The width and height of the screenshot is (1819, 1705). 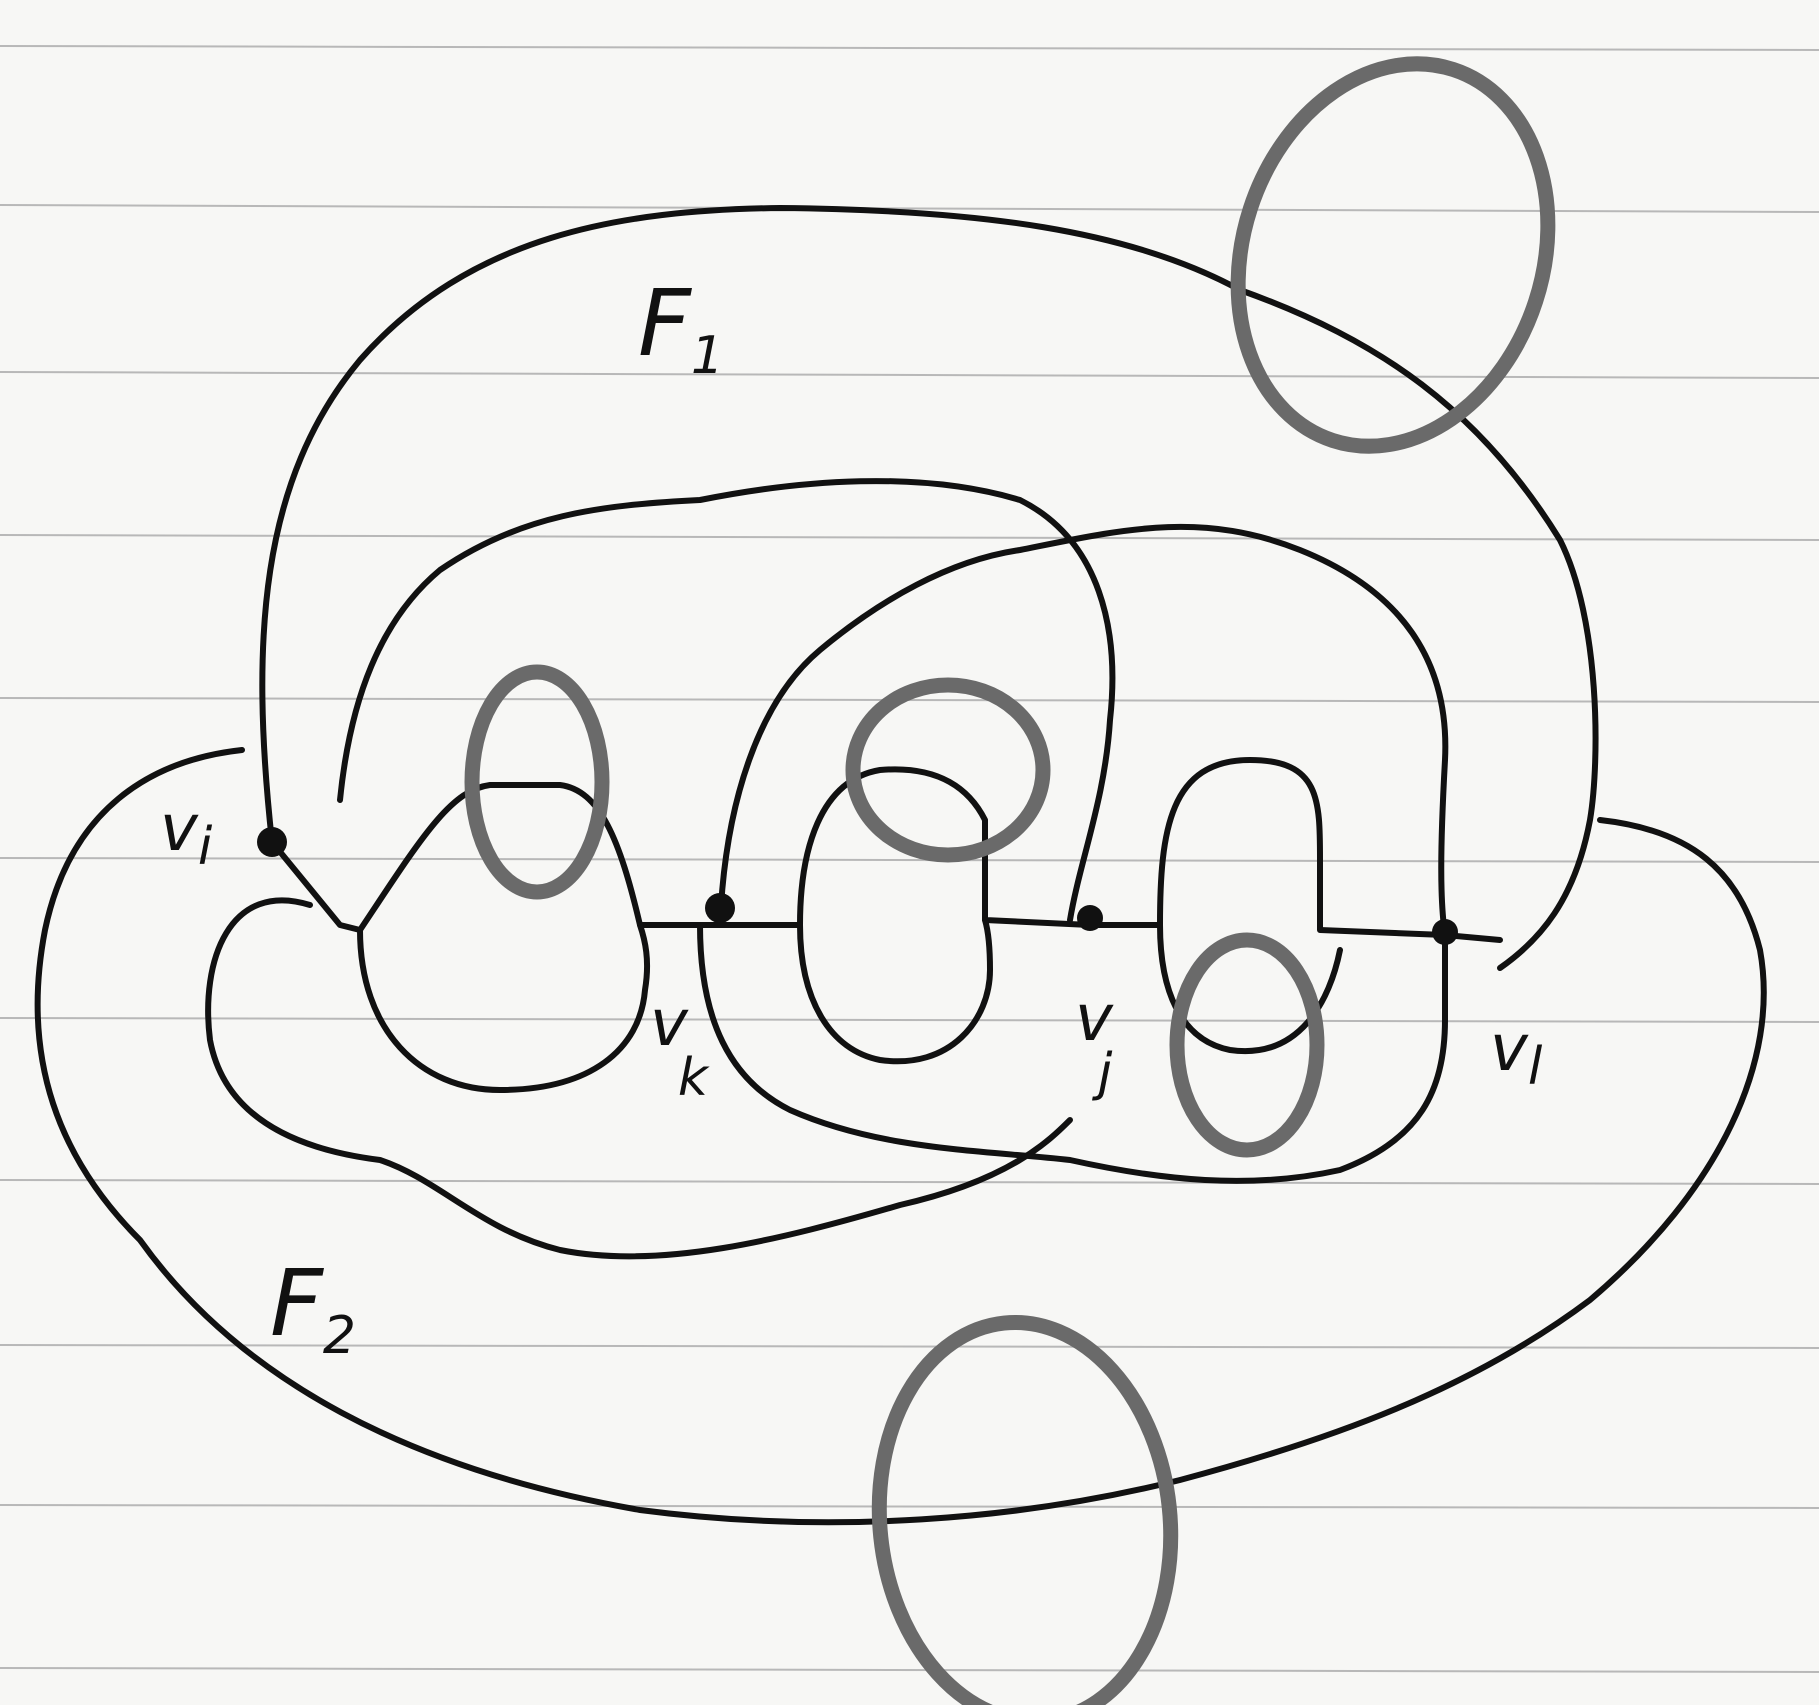 I want to click on vertex-k-dot, so click(x=720, y=908).